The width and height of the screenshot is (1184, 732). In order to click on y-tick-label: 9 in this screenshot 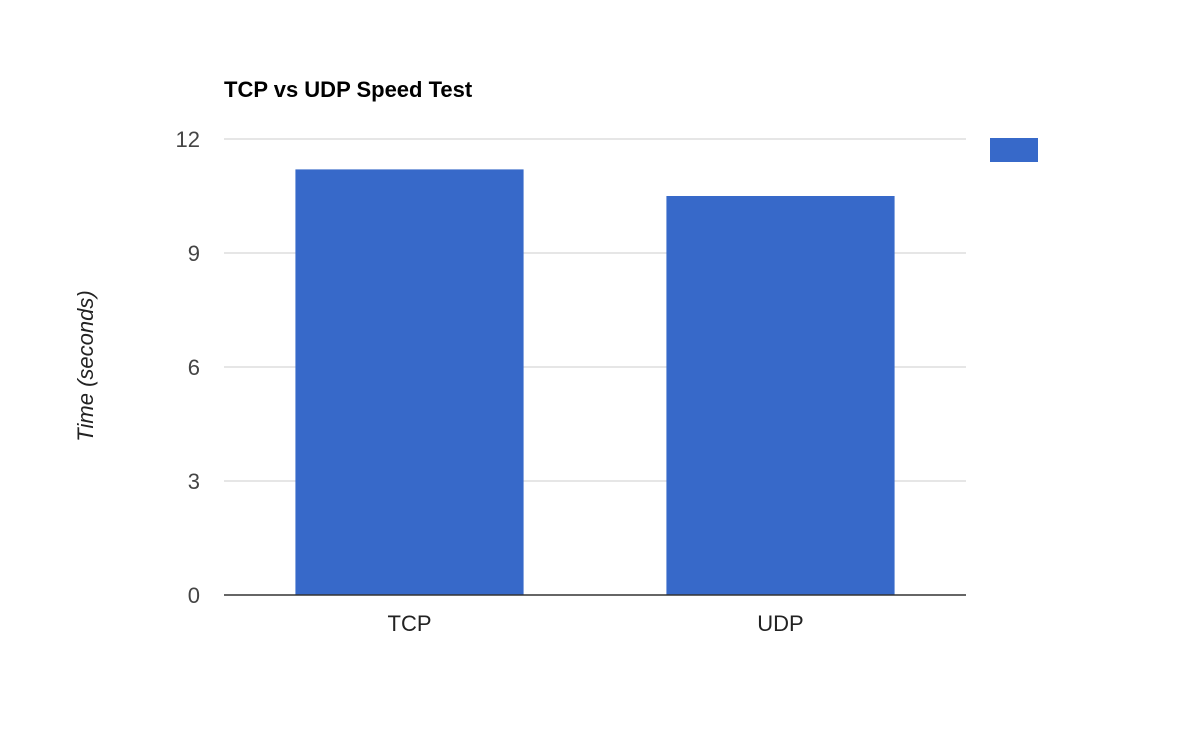, I will do `click(194, 253)`.